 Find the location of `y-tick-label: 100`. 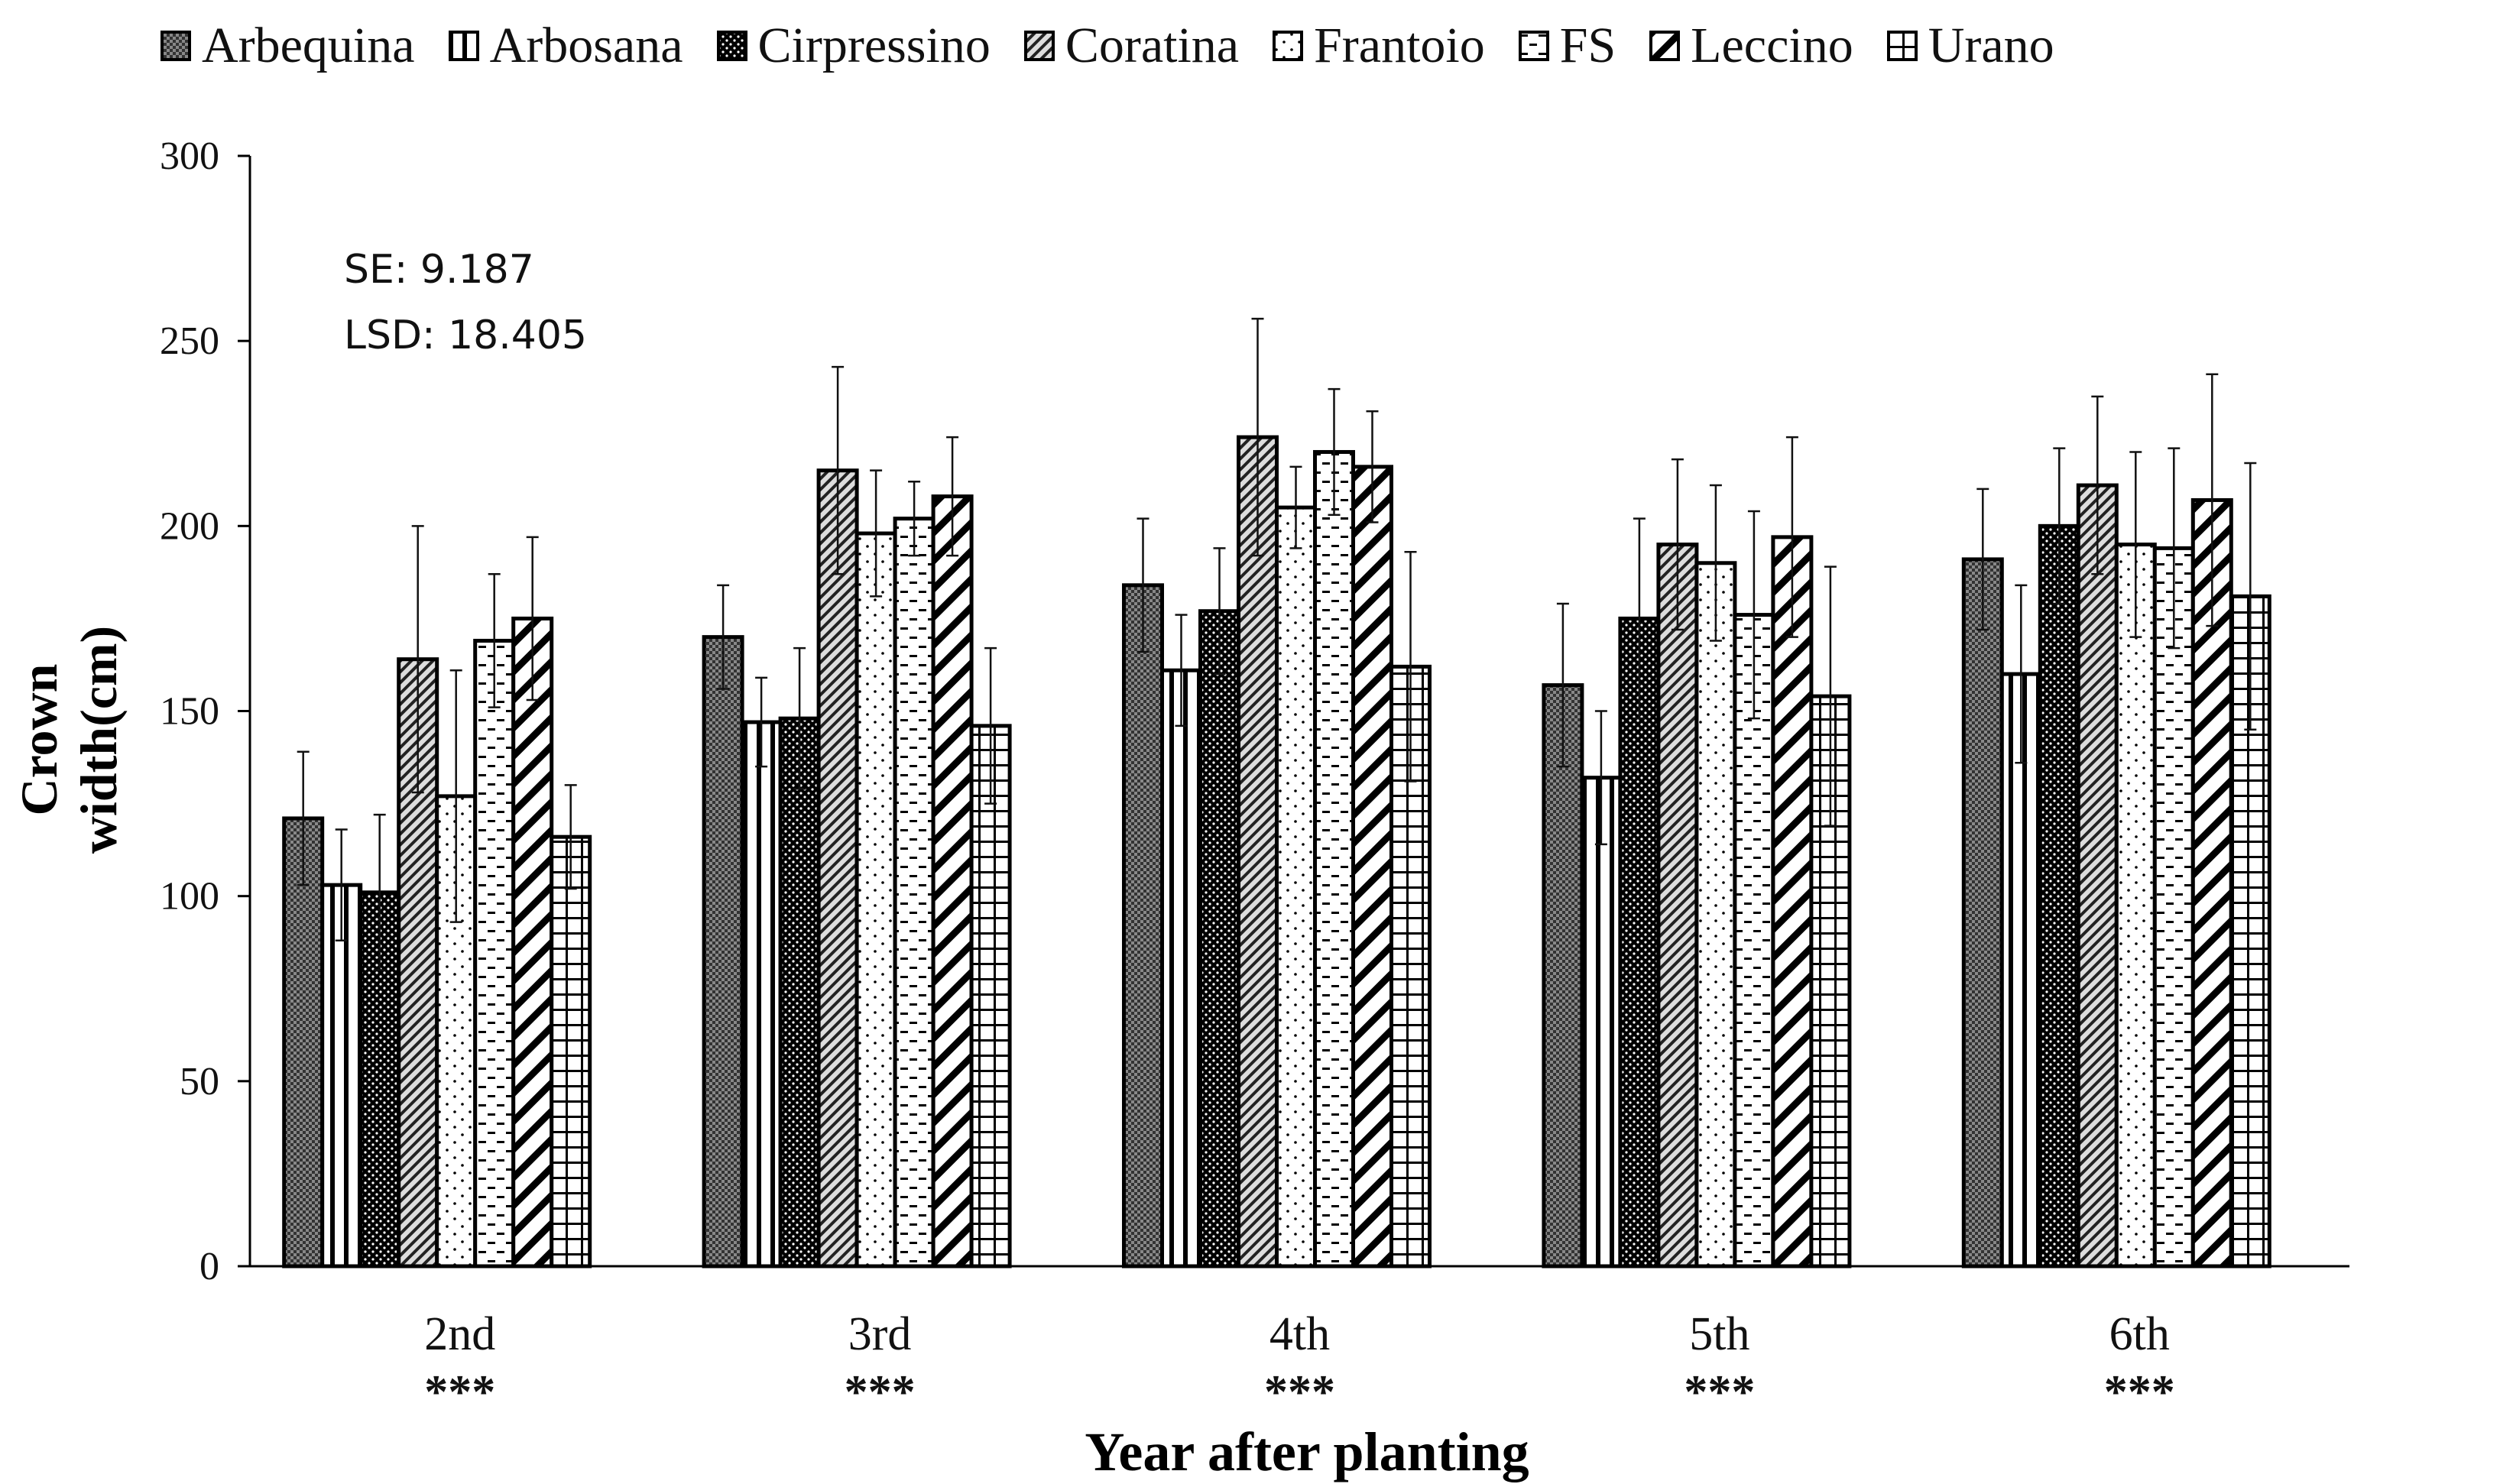

y-tick-label: 100 is located at coordinates (189, 897).